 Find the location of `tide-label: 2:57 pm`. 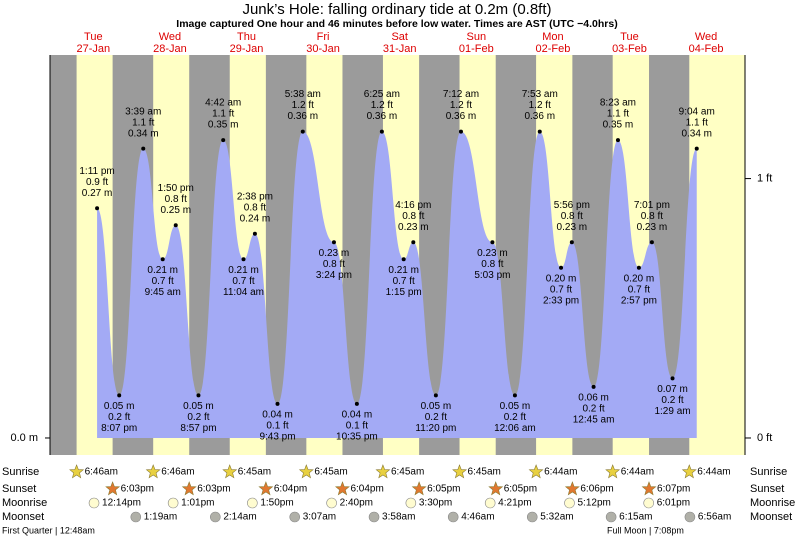

tide-label: 2:57 pm is located at coordinates (639, 300).